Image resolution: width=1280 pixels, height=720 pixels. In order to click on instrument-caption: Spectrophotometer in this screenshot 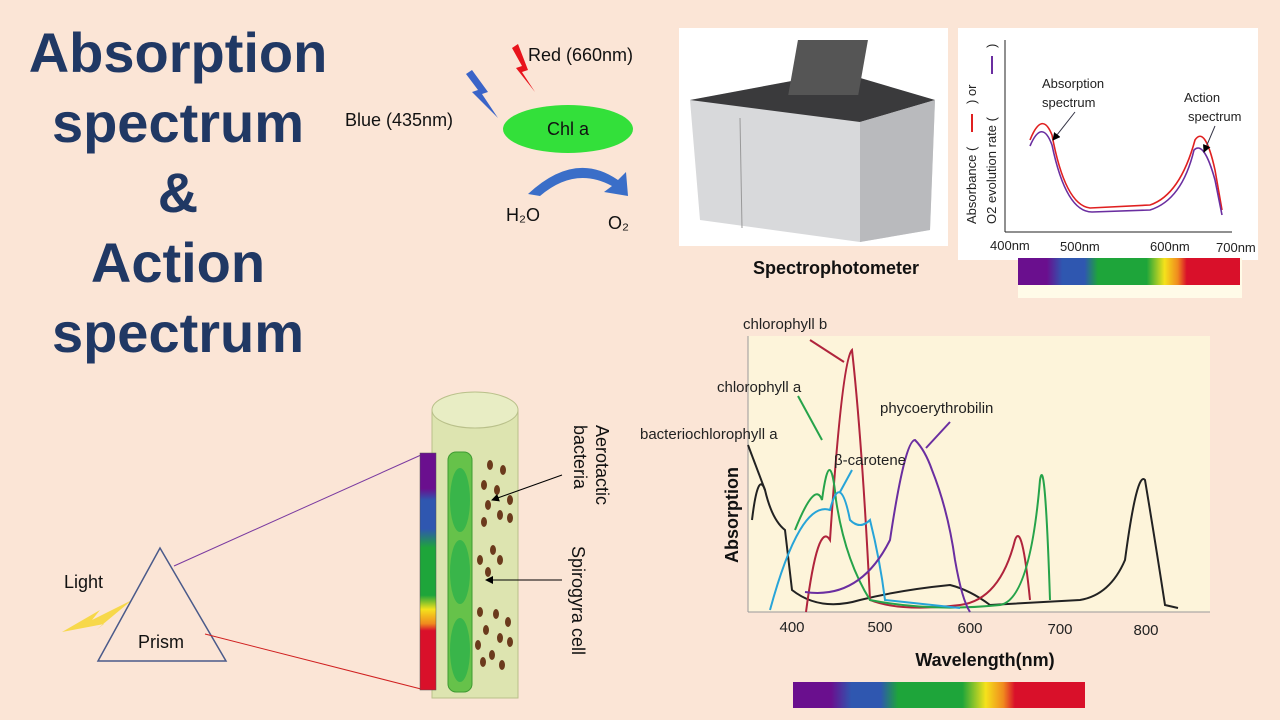, I will do `click(836, 268)`.